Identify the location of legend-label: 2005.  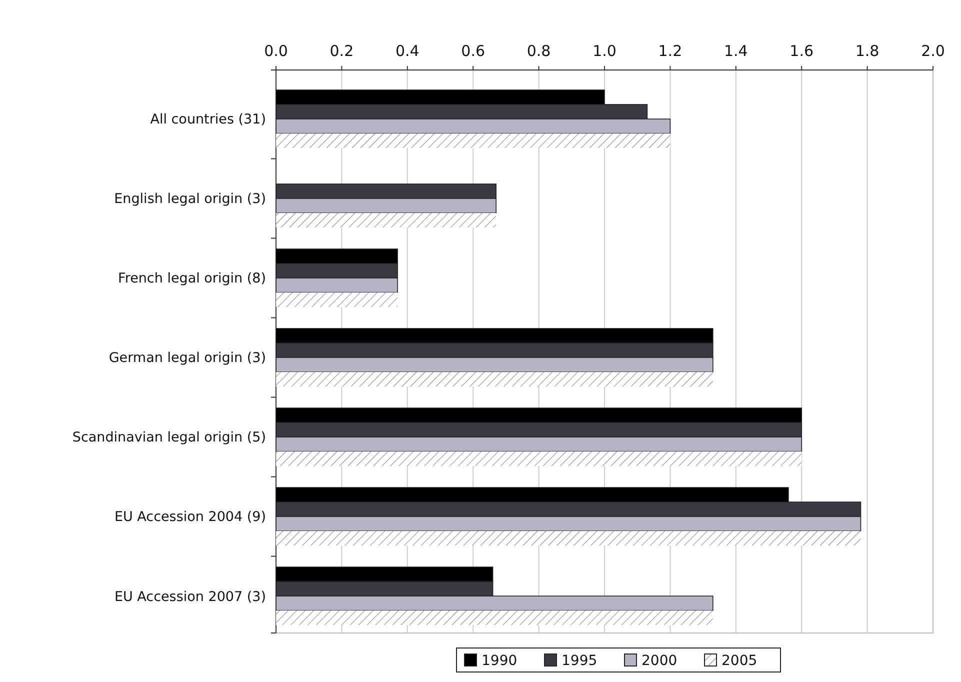
(740, 661).